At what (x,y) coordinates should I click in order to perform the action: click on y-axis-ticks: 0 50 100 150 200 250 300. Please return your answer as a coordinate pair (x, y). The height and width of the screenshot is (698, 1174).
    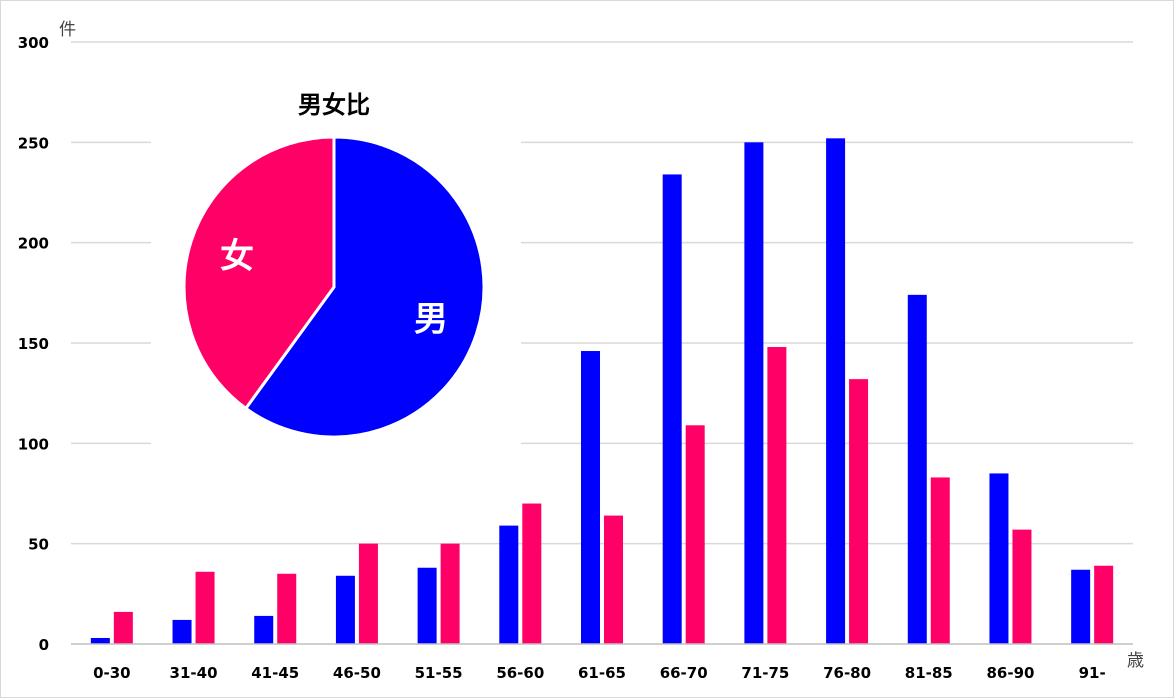
    Looking at the image, I should click on (33, 344).